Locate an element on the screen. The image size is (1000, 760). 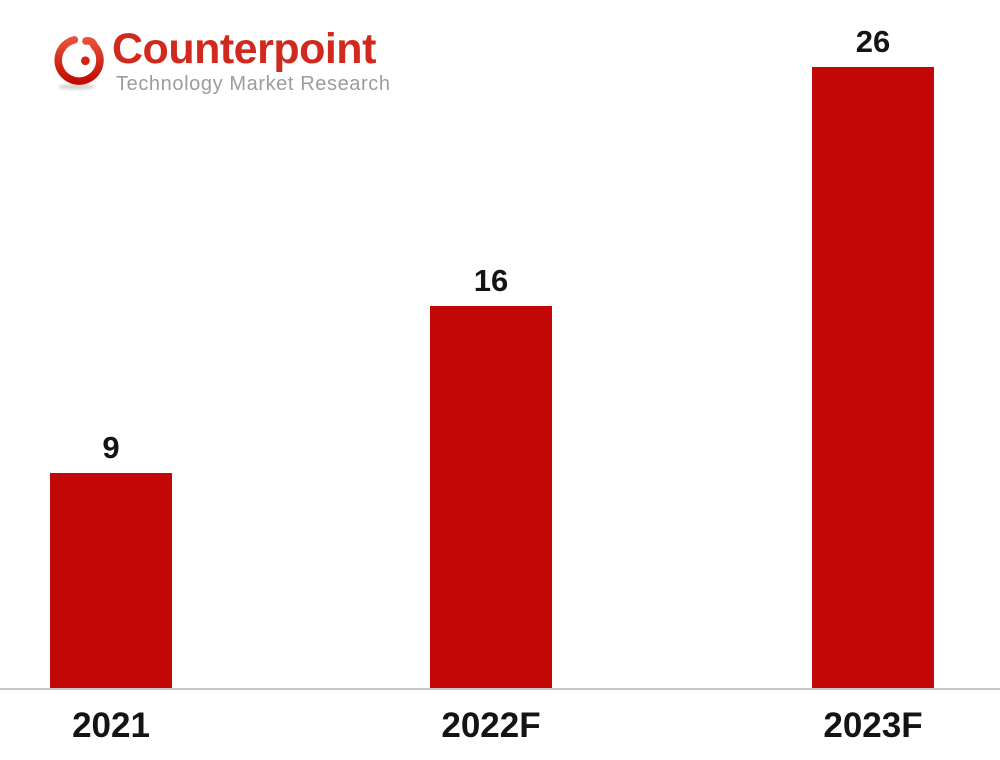
logo-shadow is located at coordinates (77, 86).